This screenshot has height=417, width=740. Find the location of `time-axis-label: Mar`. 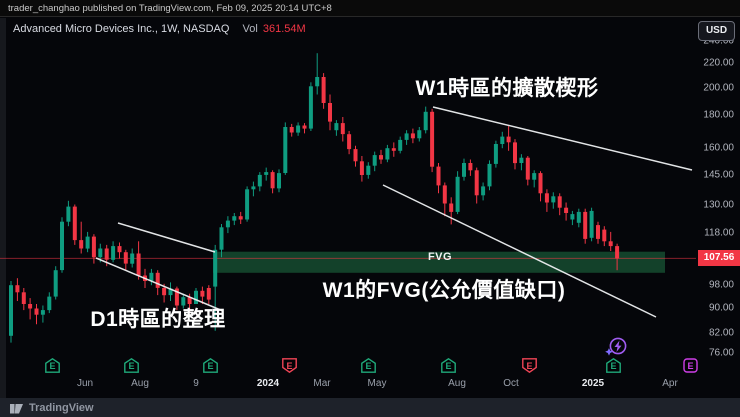

time-axis-label: Mar is located at coordinates (322, 383).